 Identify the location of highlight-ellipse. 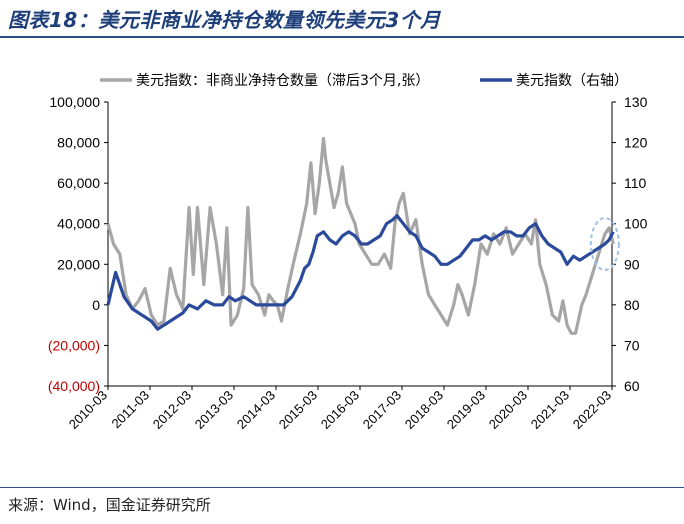
(604, 244).